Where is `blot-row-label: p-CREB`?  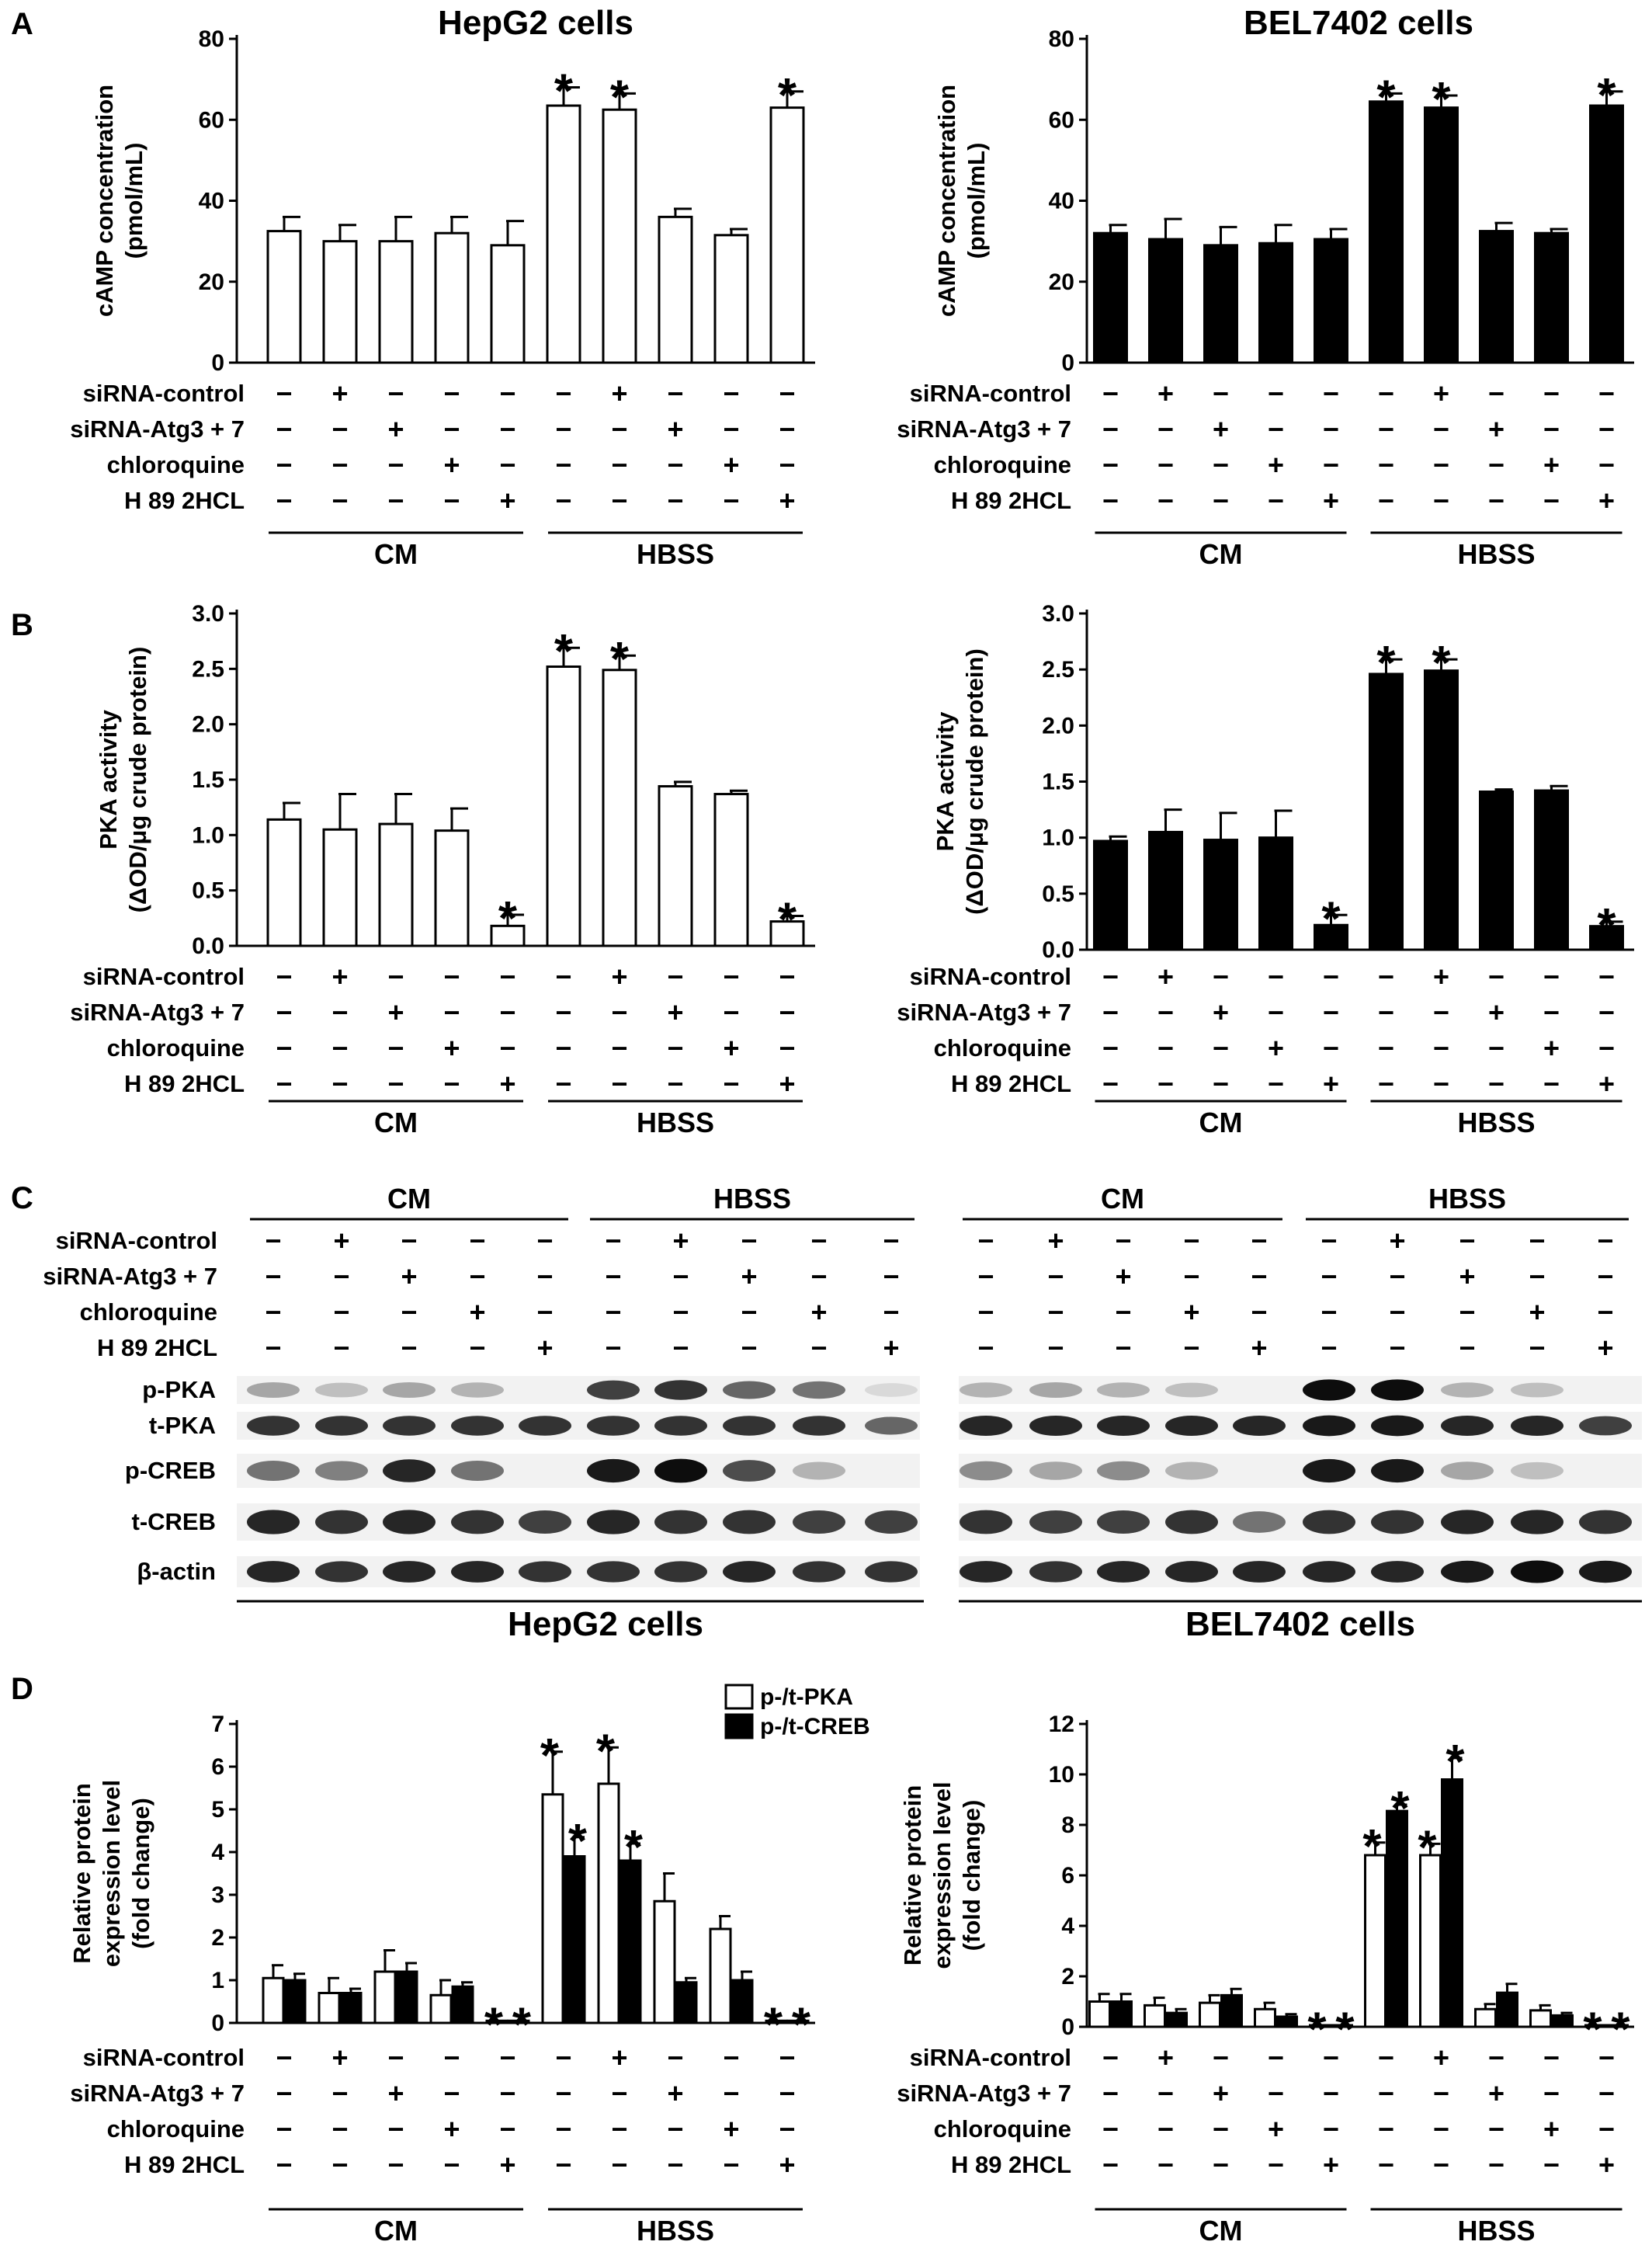
blot-row-label: p-CREB is located at coordinates (170, 1470).